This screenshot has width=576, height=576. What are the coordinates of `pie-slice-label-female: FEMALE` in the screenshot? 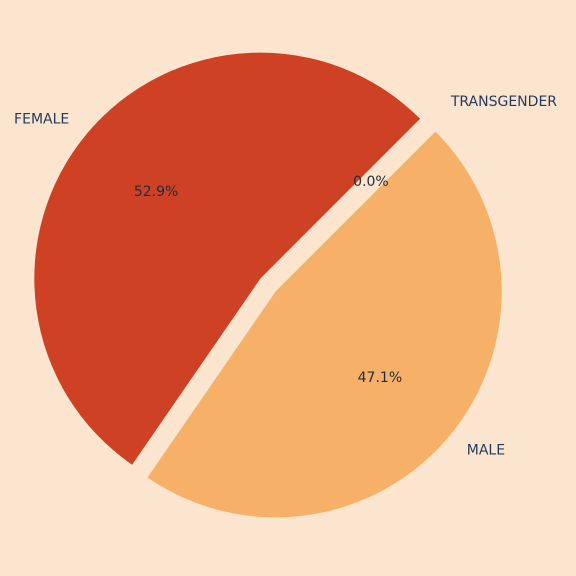 It's located at (41, 120).